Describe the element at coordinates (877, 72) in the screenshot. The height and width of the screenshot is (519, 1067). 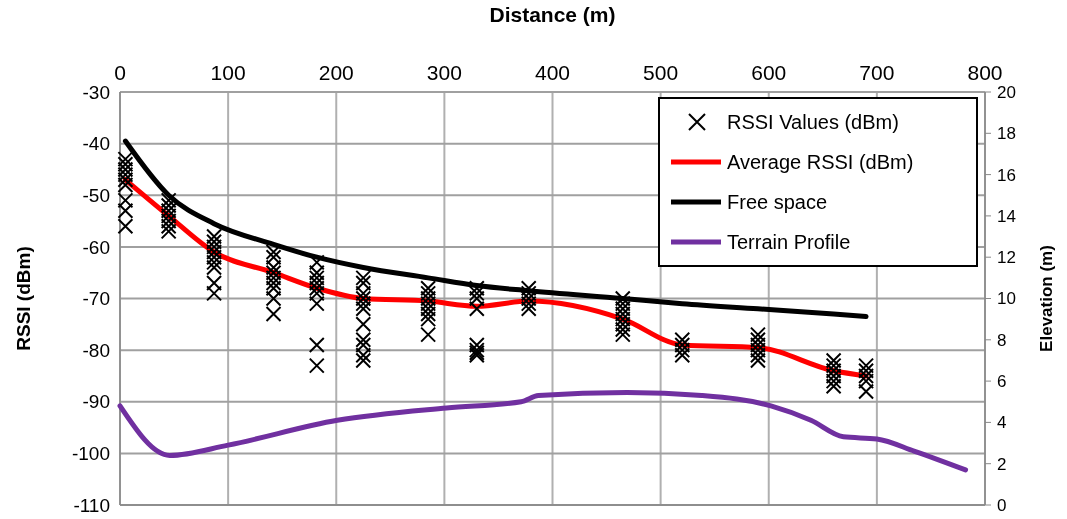
I see `x-tick-label: 700` at that location.